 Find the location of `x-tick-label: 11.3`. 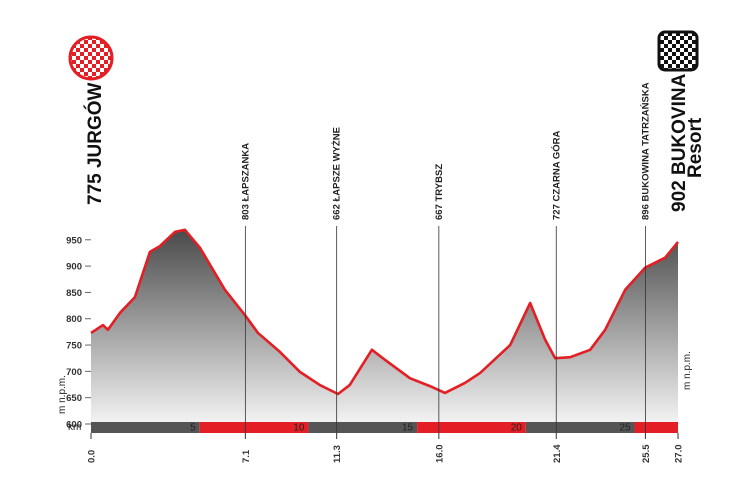

x-tick-label: 11.3 is located at coordinates (337, 454).